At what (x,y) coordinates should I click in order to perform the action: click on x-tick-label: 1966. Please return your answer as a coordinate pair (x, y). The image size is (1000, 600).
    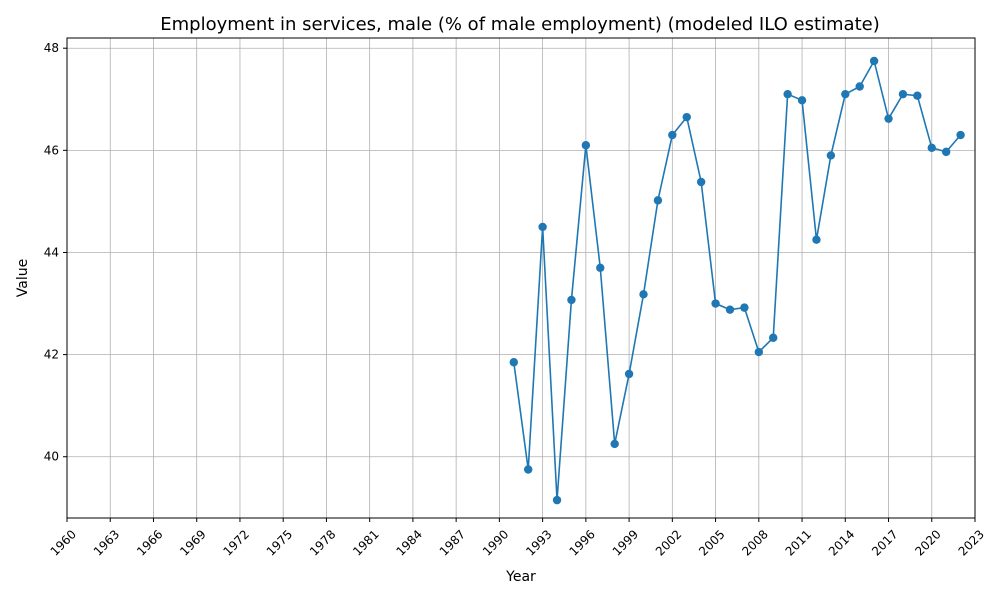
    Looking at the image, I should click on (149, 542).